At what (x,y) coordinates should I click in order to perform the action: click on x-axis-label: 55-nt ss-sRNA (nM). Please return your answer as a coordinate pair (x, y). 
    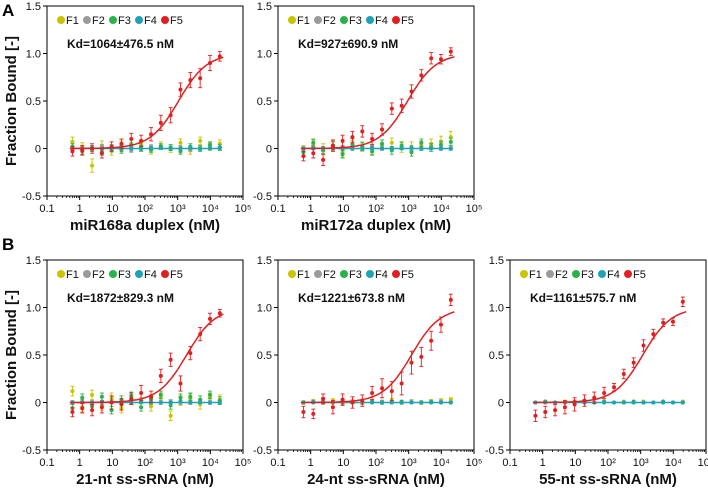
    Looking at the image, I should click on (608, 479).